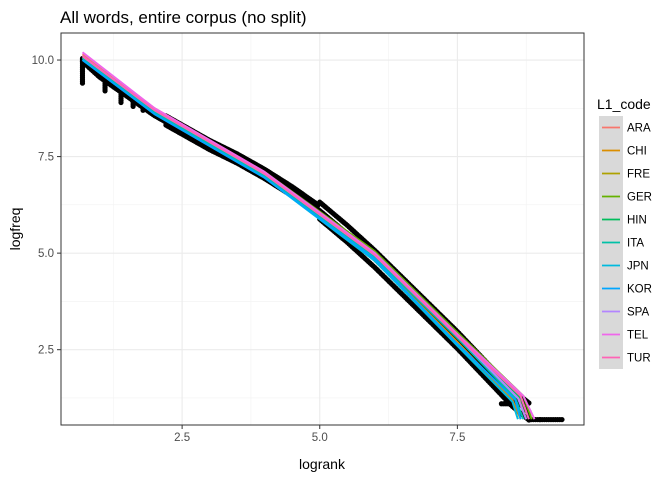  I want to click on y-axis-title: logfreq, so click(15, 229).